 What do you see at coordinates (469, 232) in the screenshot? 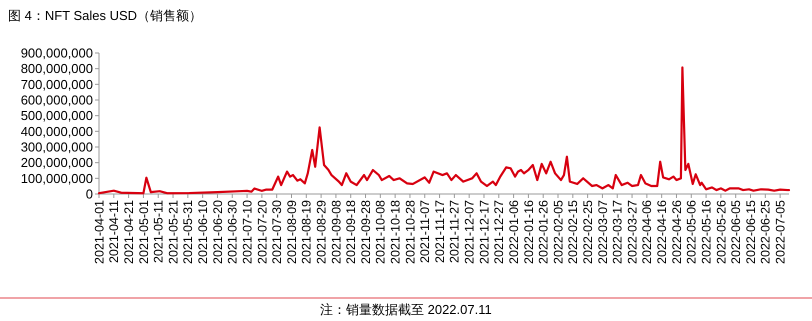
I see `x-tick-label: 2021-12-07` at bounding box center [469, 232].